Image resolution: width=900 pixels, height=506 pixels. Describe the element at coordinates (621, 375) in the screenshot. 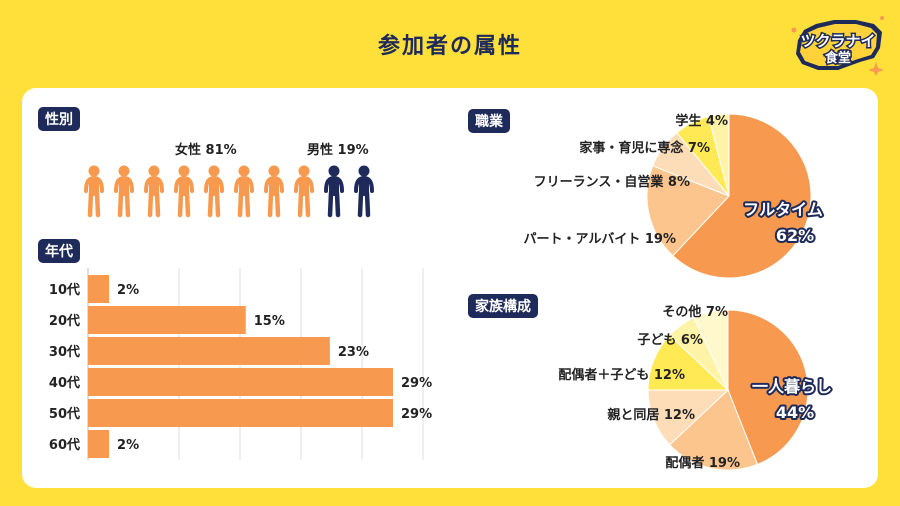

I see `family-label: 配偶者＋子ども 12%` at that location.